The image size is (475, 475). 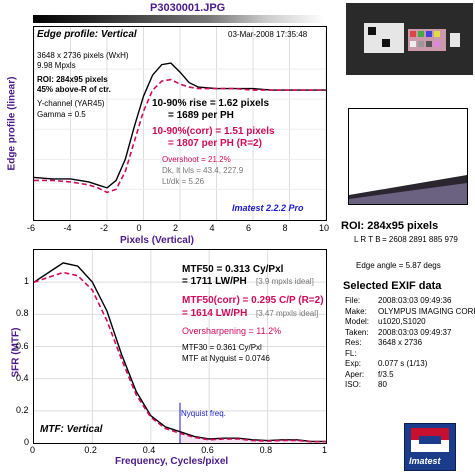 I want to click on lrtb-label: L R T B, so click(x=367, y=239).